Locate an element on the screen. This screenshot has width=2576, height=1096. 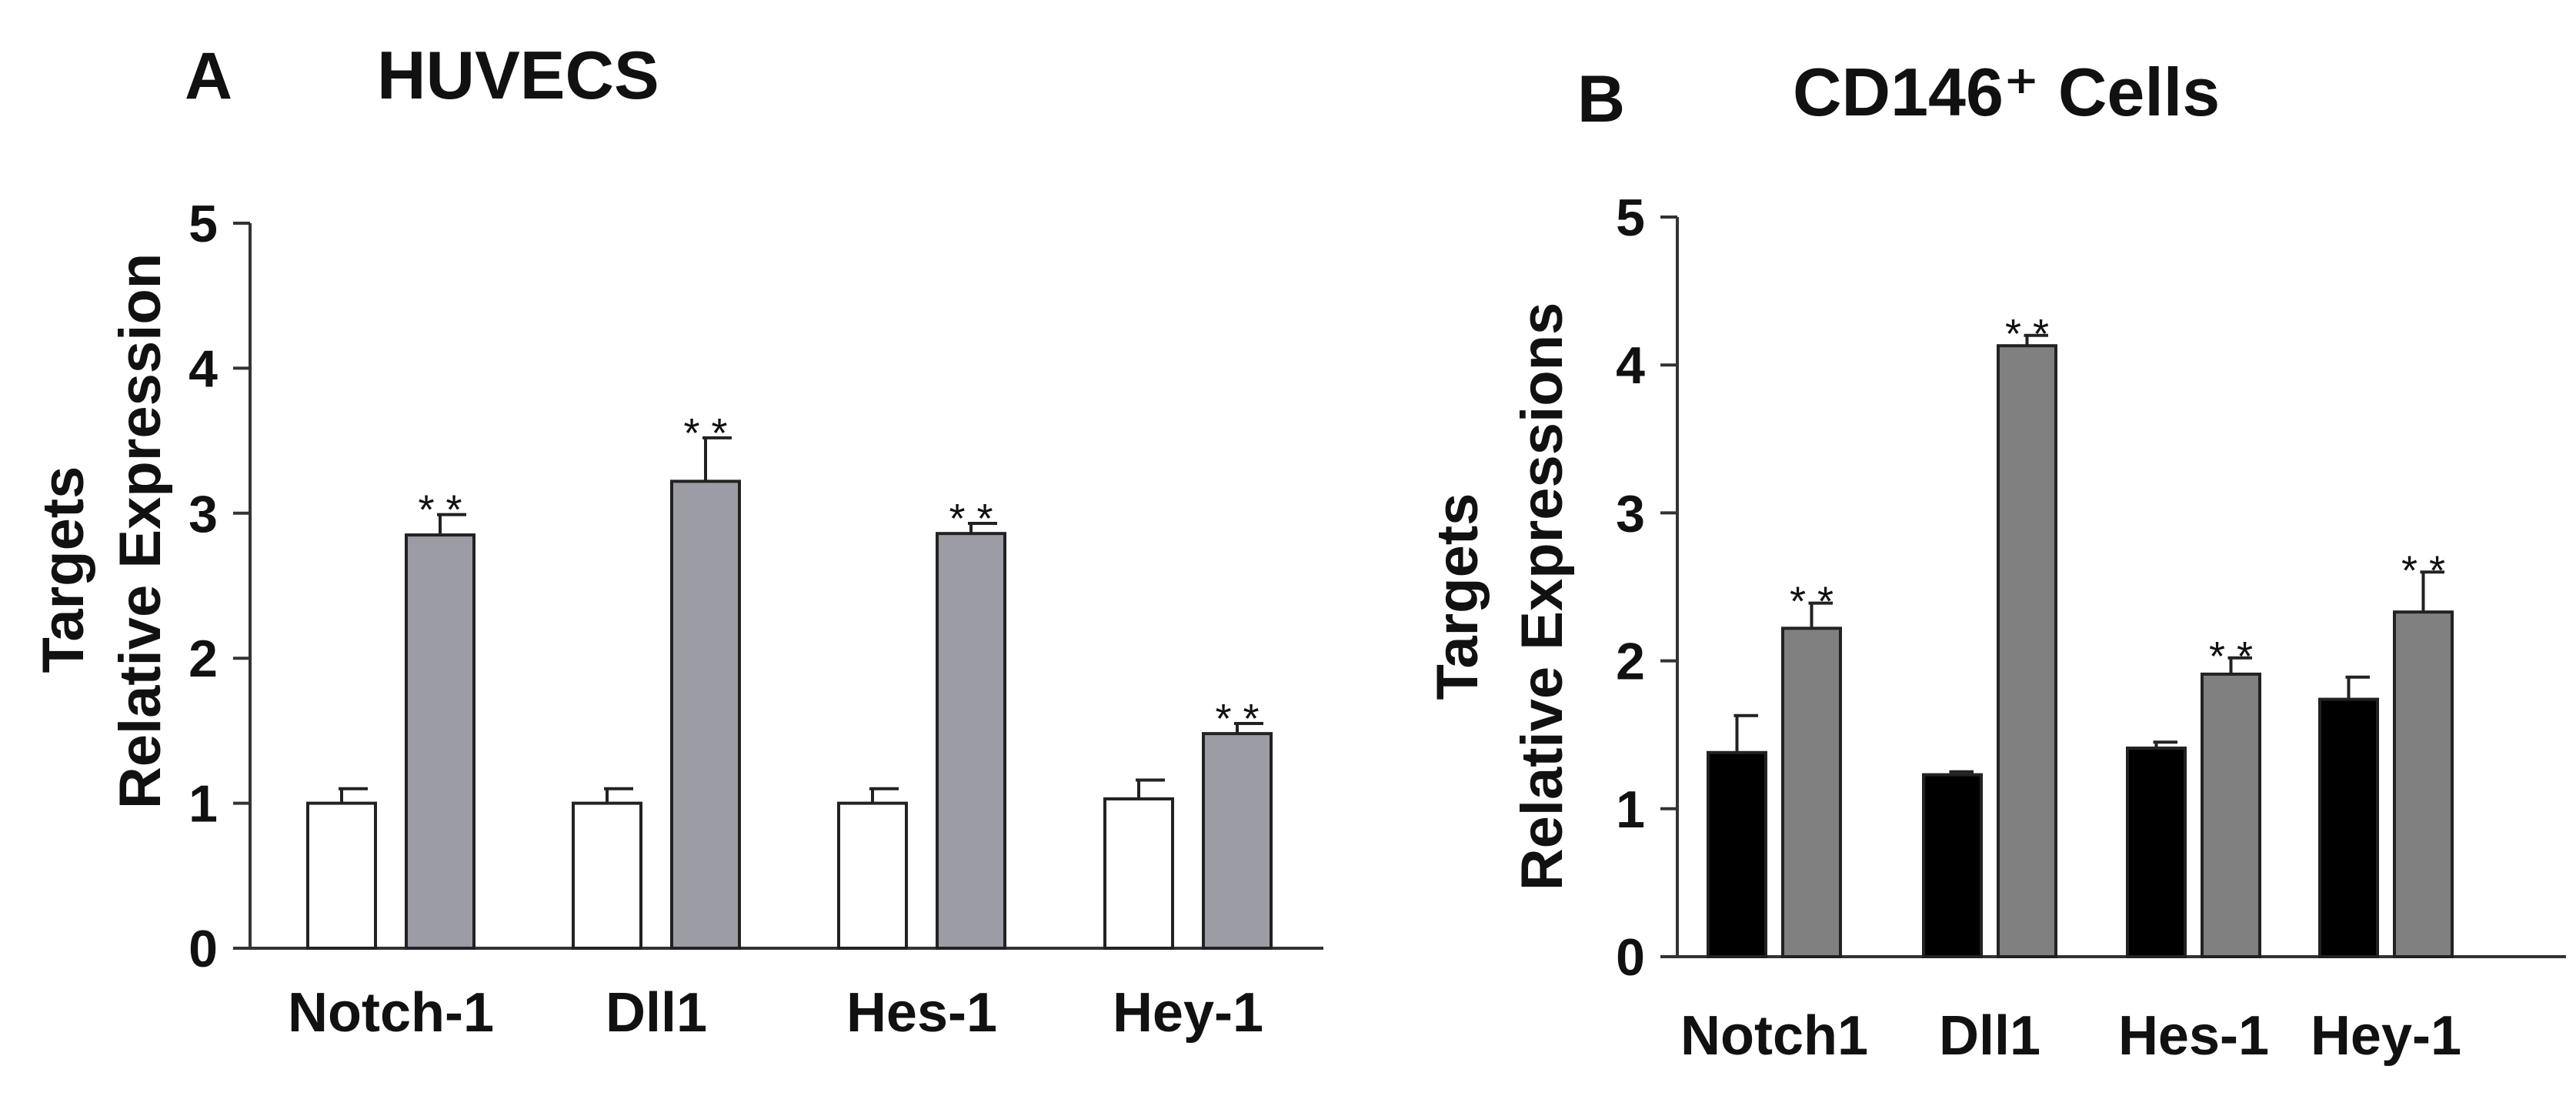
panel-a-letter: A is located at coordinates (208, 76).